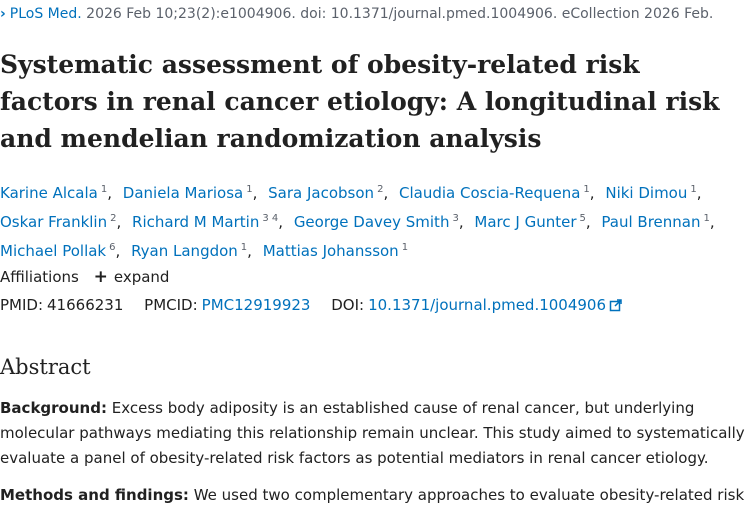  Describe the element at coordinates (39, 277) in the screenshot. I see `affiliations-label: Affiliations` at that location.